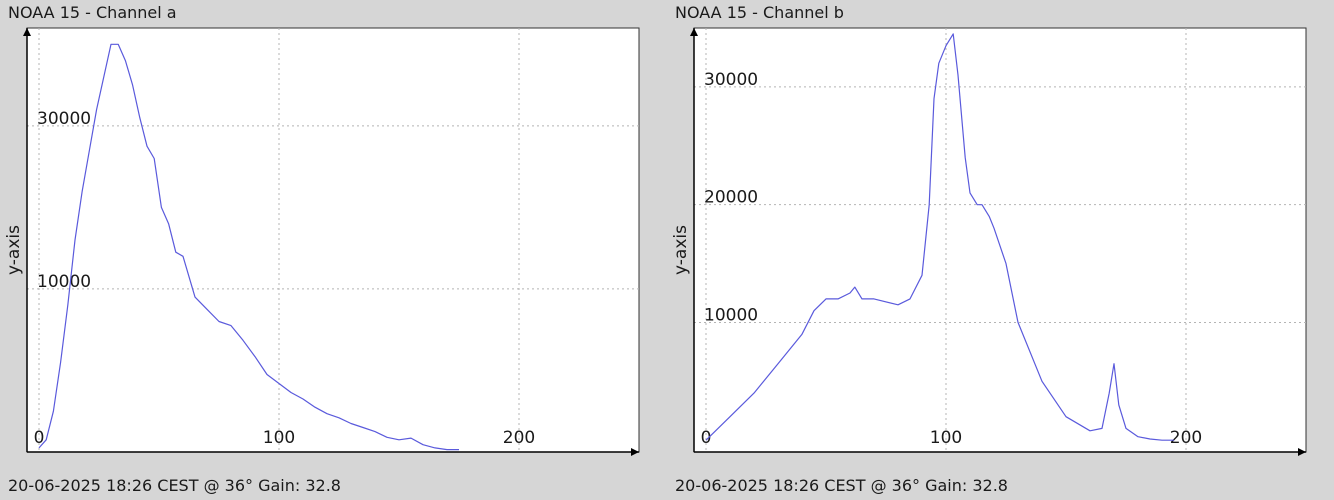 Image resolution: width=1334 pixels, height=500 pixels. Describe the element at coordinates (731, 198) in the screenshot. I see `y-tick-label: 20000` at that location.